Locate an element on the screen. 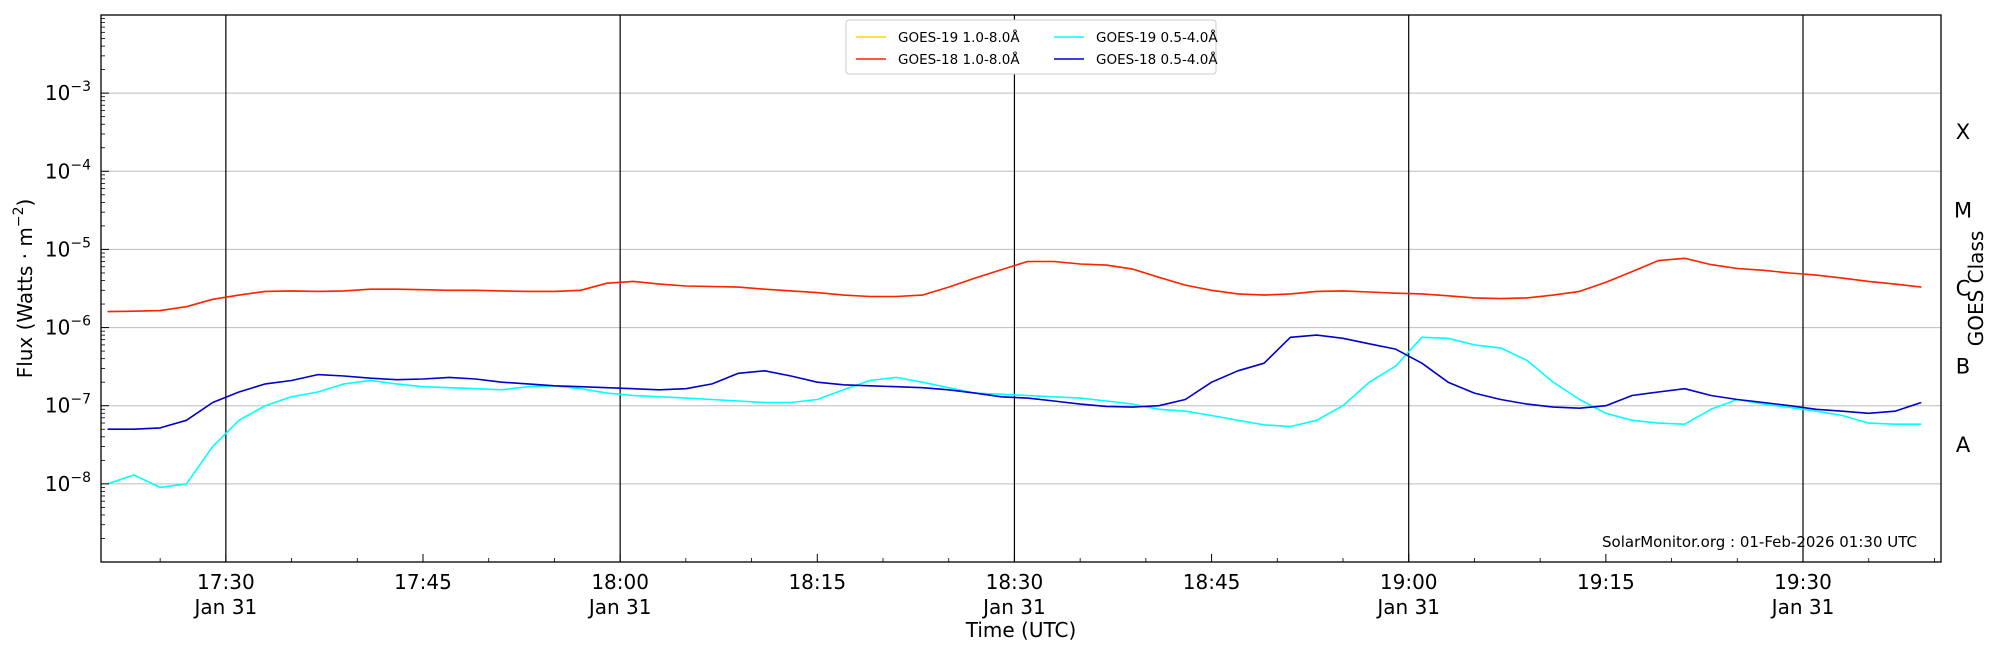  right-axis-title: GOES Class is located at coordinates (1976, 289).